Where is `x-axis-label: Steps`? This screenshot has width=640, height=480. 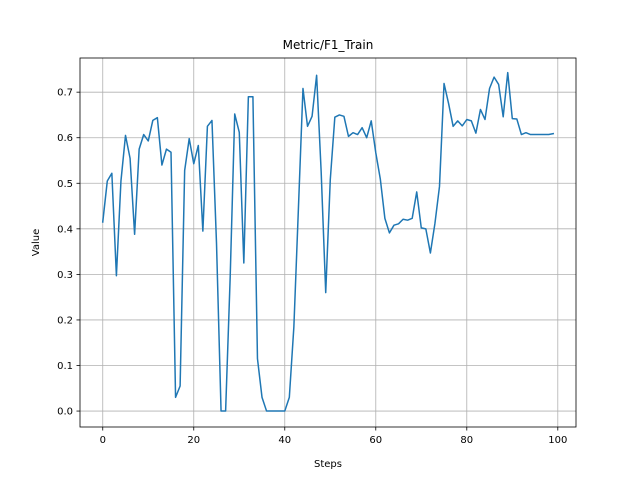 x-axis-label: Steps is located at coordinates (328, 464).